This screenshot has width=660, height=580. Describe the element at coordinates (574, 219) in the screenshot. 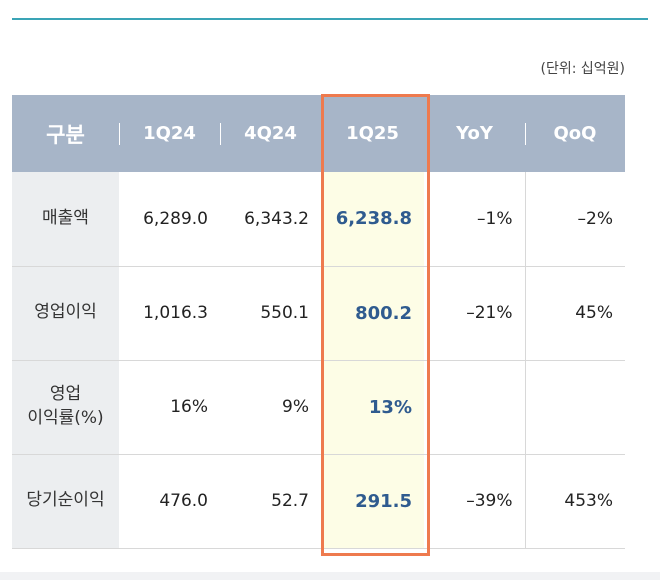

I see `cell-qoq: –2%` at that location.